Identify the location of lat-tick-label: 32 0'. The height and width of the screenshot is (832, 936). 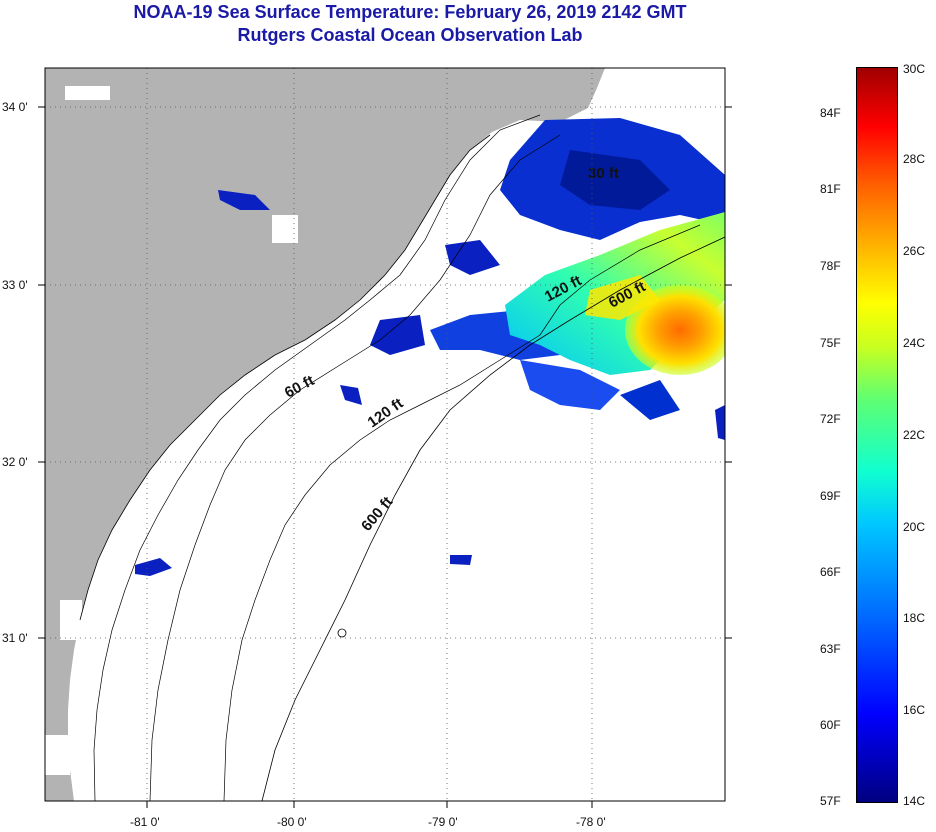
(15, 462).